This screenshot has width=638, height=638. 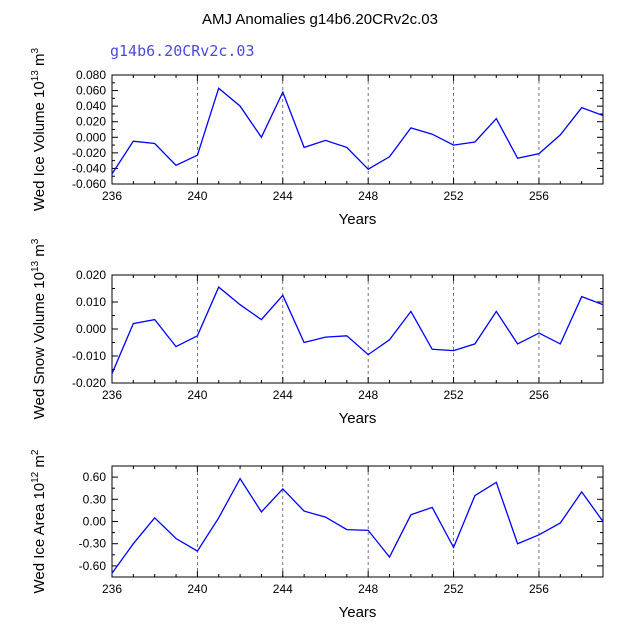 What do you see at coordinates (91, 122) in the screenshot?
I see `y-tick-label: 0.020` at bounding box center [91, 122].